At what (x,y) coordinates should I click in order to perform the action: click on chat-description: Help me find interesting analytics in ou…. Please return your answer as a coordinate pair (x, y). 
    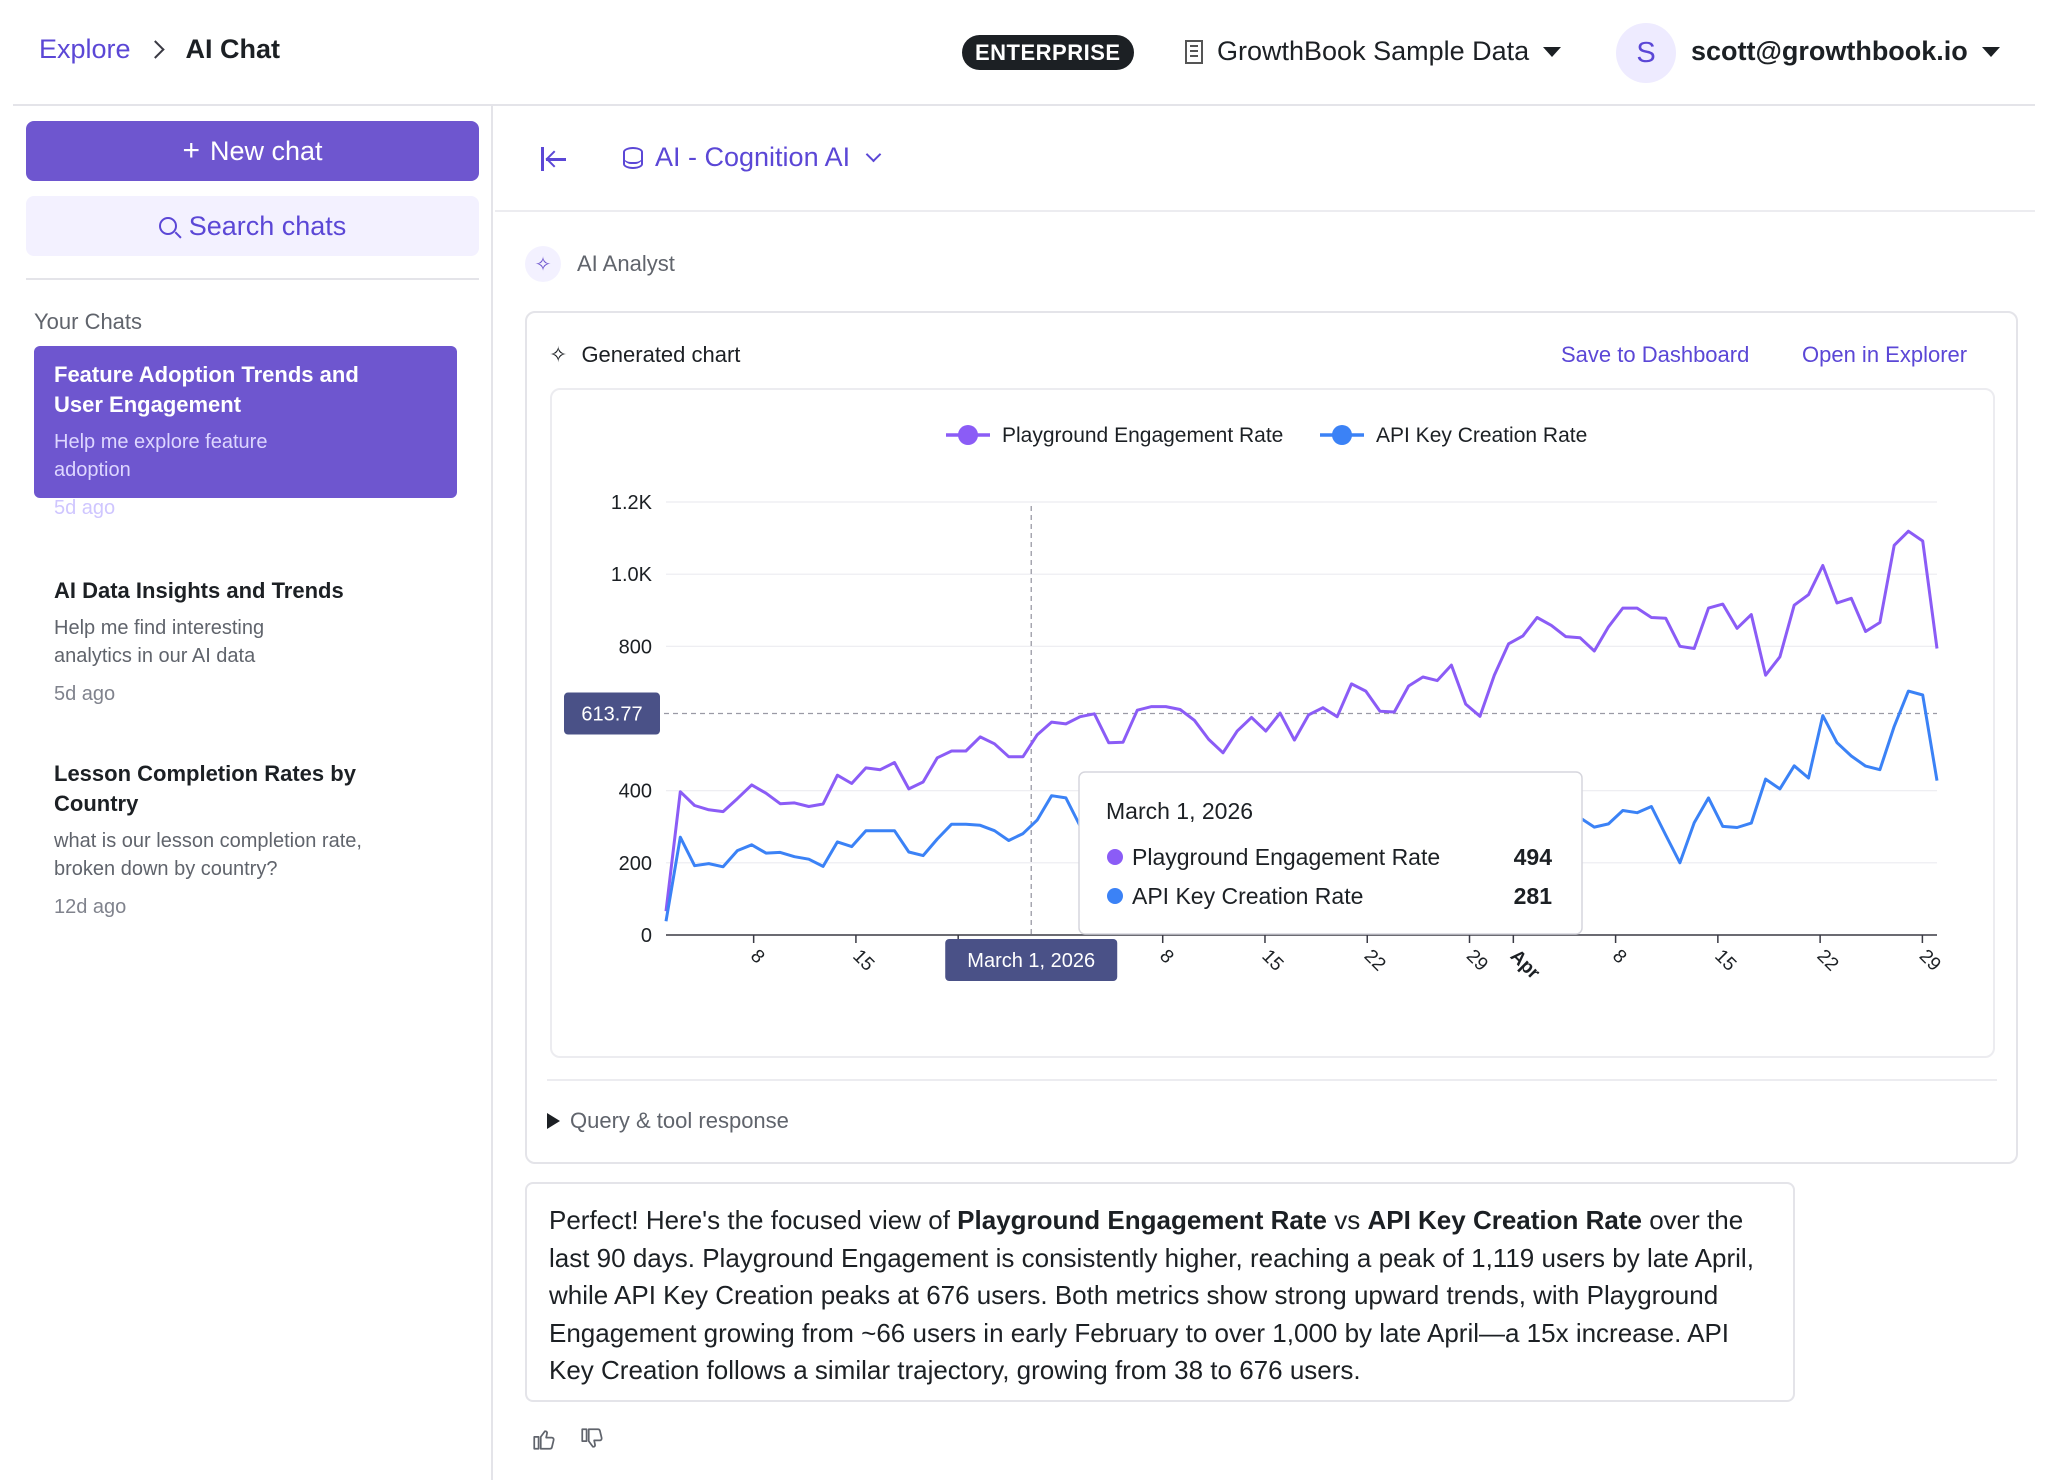
    Looking at the image, I should click on (159, 642).